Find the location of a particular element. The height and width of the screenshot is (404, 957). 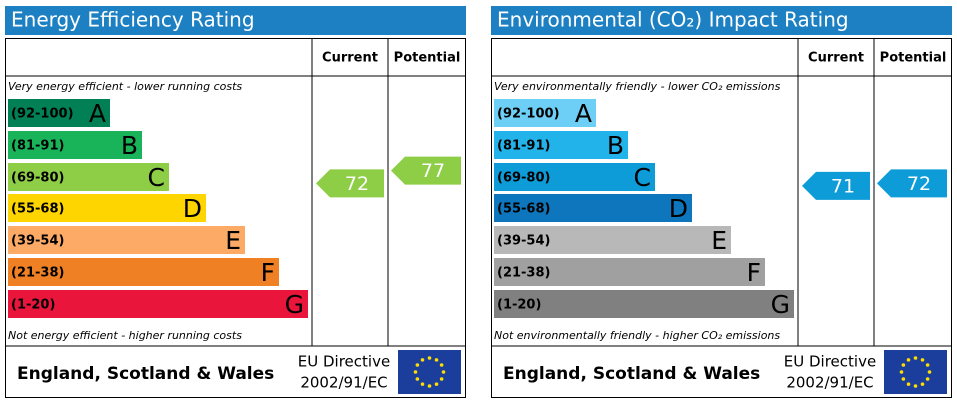

rating-value: 77 is located at coordinates (433, 171).